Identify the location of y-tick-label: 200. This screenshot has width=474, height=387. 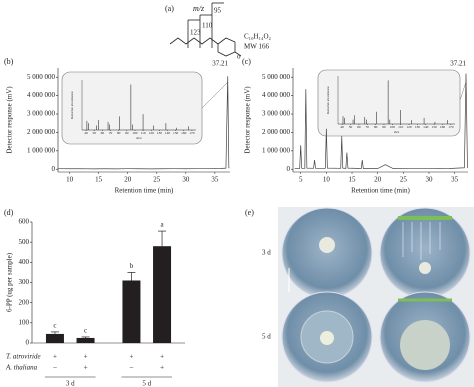
(24, 302).